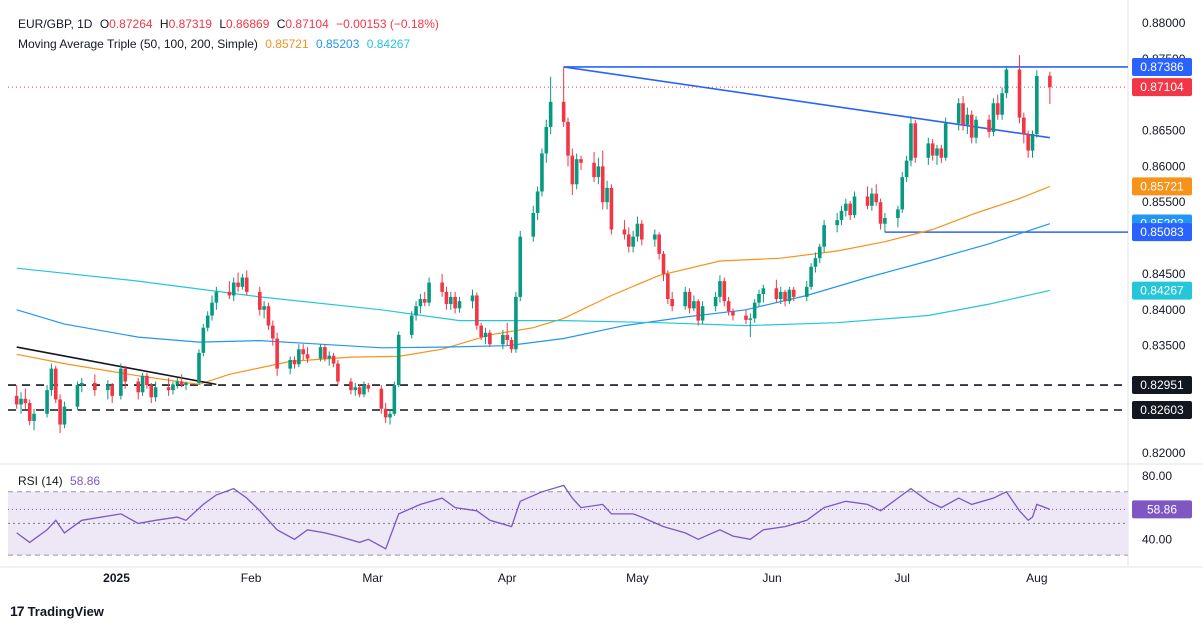  Describe the element at coordinates (533, 297) in the screenshot. I see `ma200-line` at that location.